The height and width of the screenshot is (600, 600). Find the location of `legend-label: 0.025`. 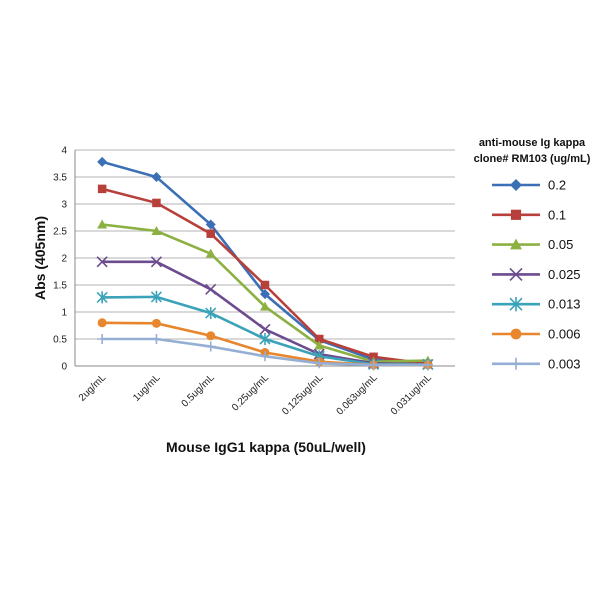

legend-label: 0.025 is located at coordinates (564, 274).